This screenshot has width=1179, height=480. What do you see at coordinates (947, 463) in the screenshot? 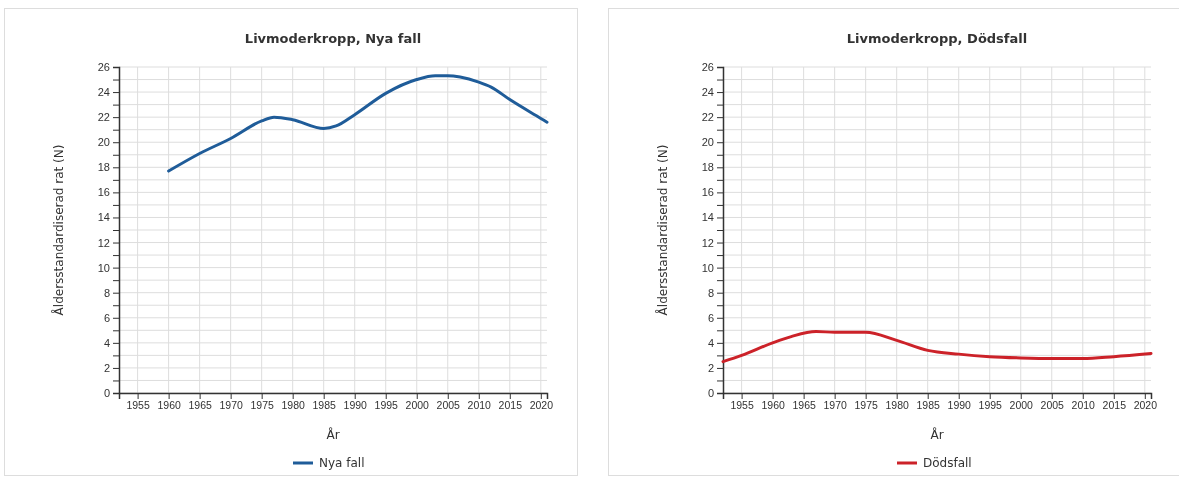
I see `legend-label: Dödsfall` at bounding box center [947, 463].